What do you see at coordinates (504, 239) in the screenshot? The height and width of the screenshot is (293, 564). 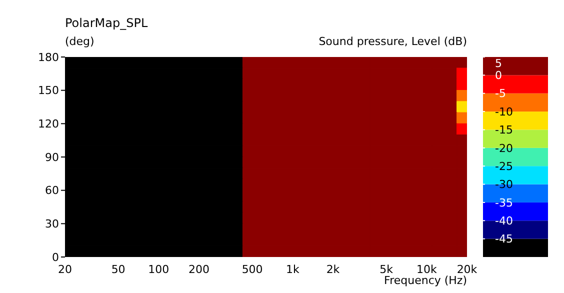 I see `color-bar-label: -45` at bounding box center [504, 239].